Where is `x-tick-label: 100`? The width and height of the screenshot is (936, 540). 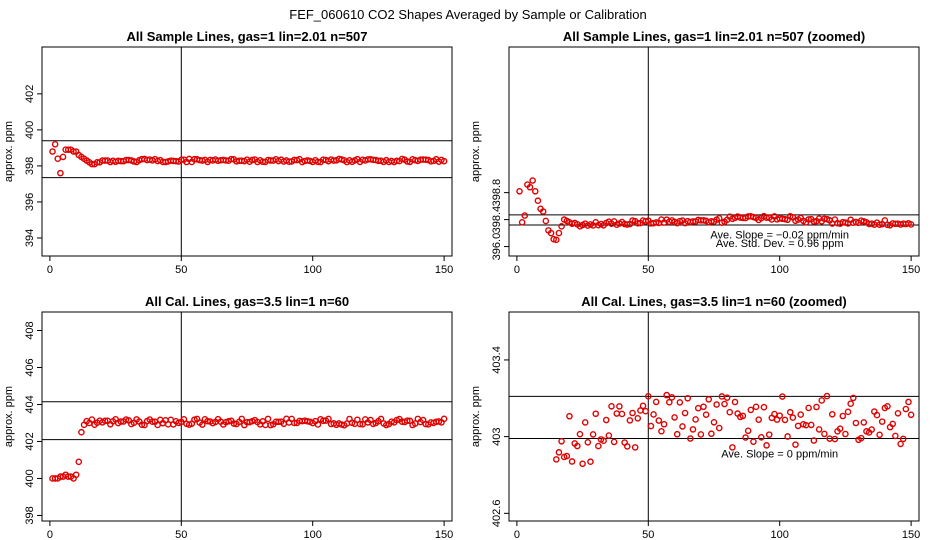
x-tick-label: 100 is located at coordinates (780, 270).